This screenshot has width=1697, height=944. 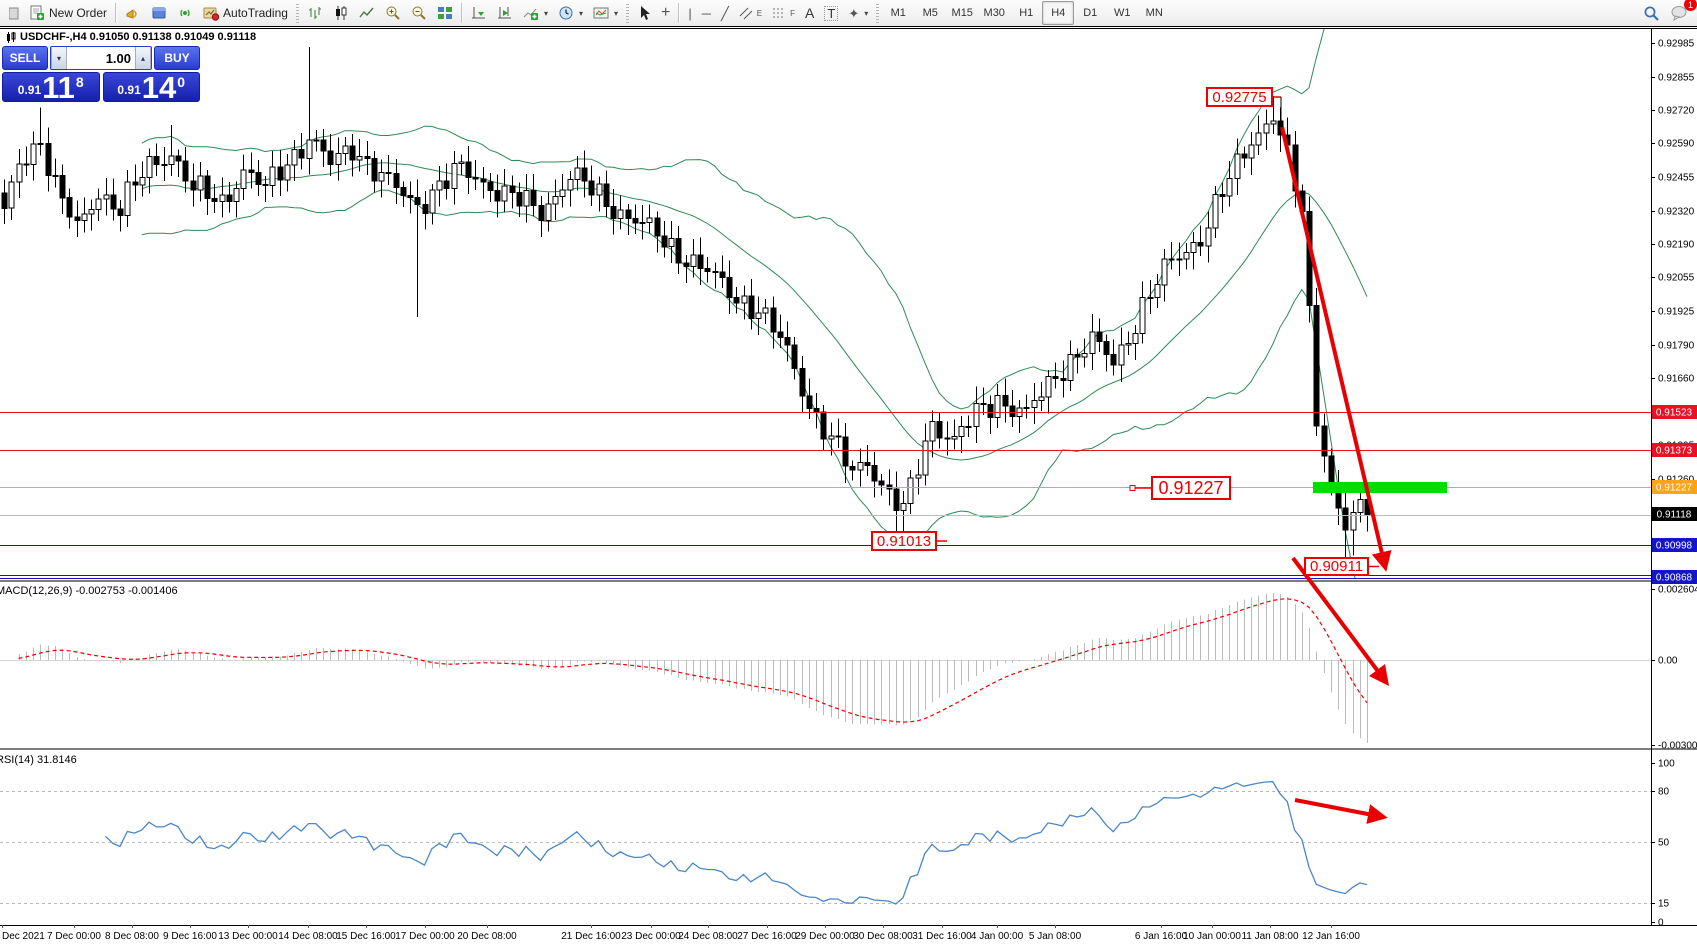 What do you see at coordinates (190, 936) in the screenshot?
I see `time-axis-label: 9 Dec 16:00` at bounding box center [190, 936].